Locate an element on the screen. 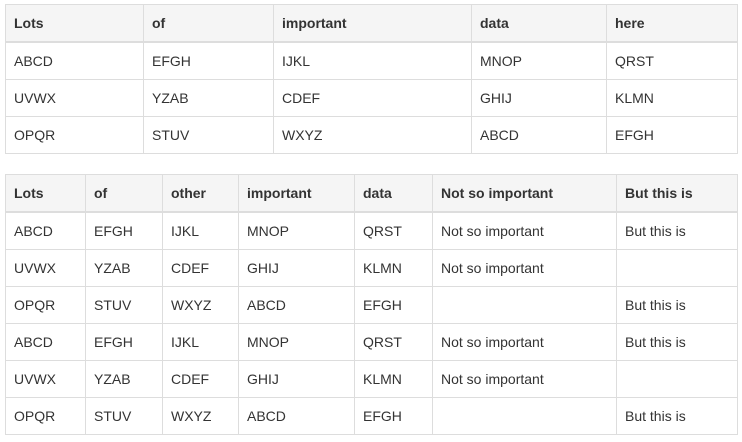 Image resolution: width=742 pixels, height=442 pixels. table-row: UVWX YZAB CDEF GHIJ KLMN is located at coordinates (371, 98).